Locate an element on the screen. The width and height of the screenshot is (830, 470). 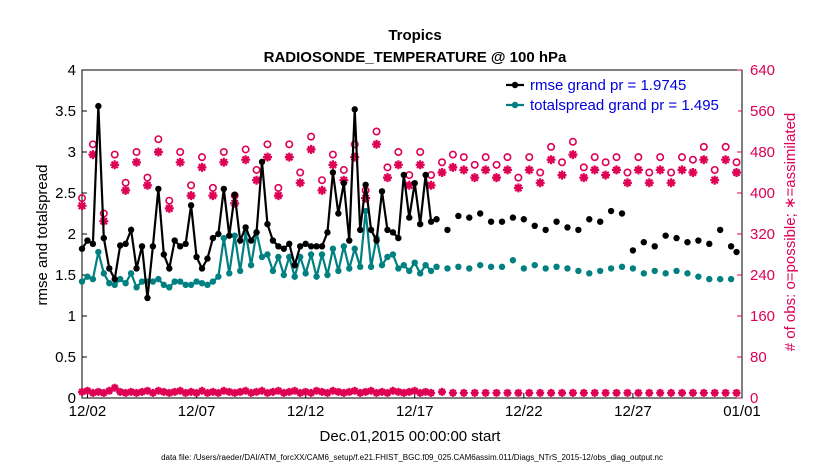
x-tick-label: 12/12 is located at coordinates (306, 411).